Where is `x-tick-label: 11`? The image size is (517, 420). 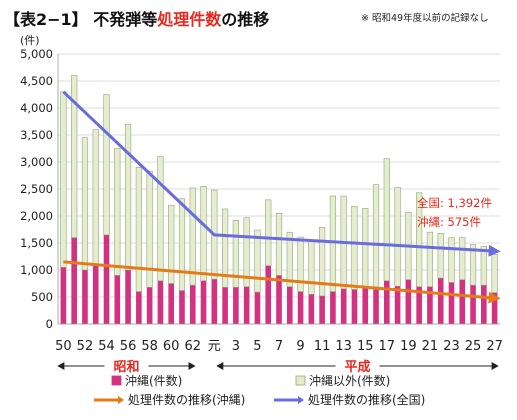 x-tick-label: 11 is located at coordinates (322, 346).